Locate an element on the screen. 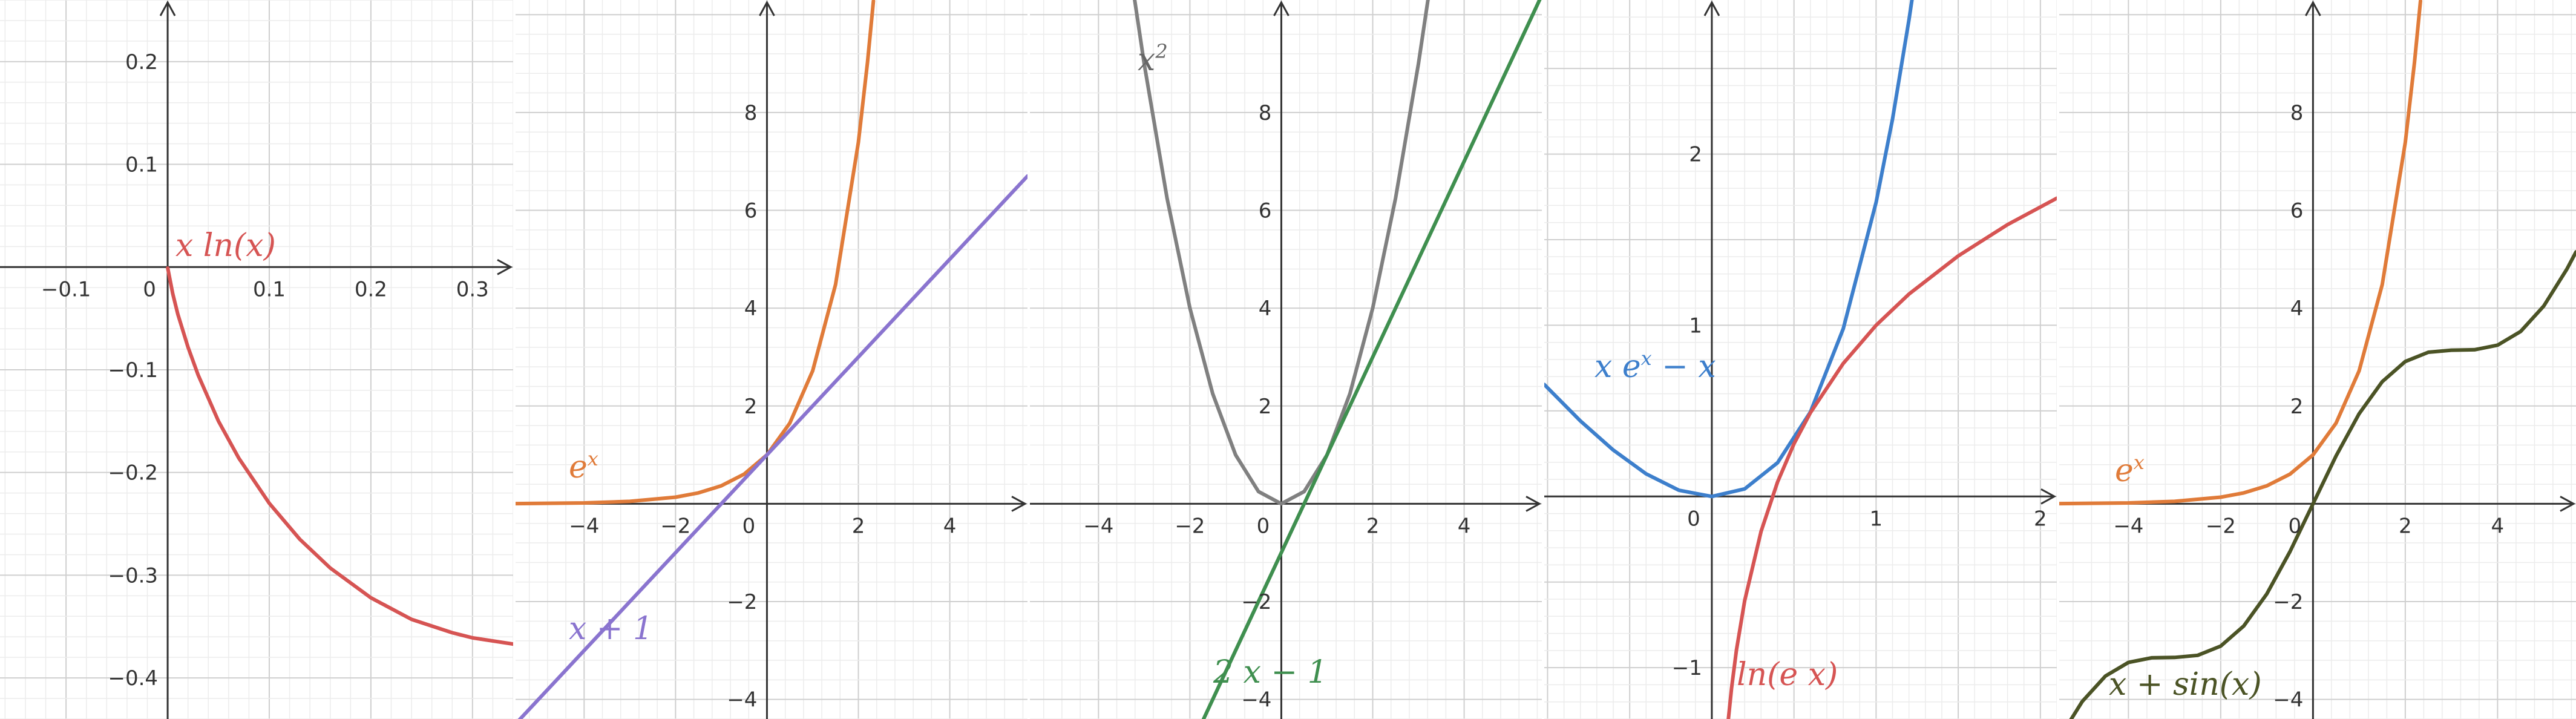 The image size is (2576, 719). label-x-exp-minus-x-part2: − x is located at coordinates (1684, 367).